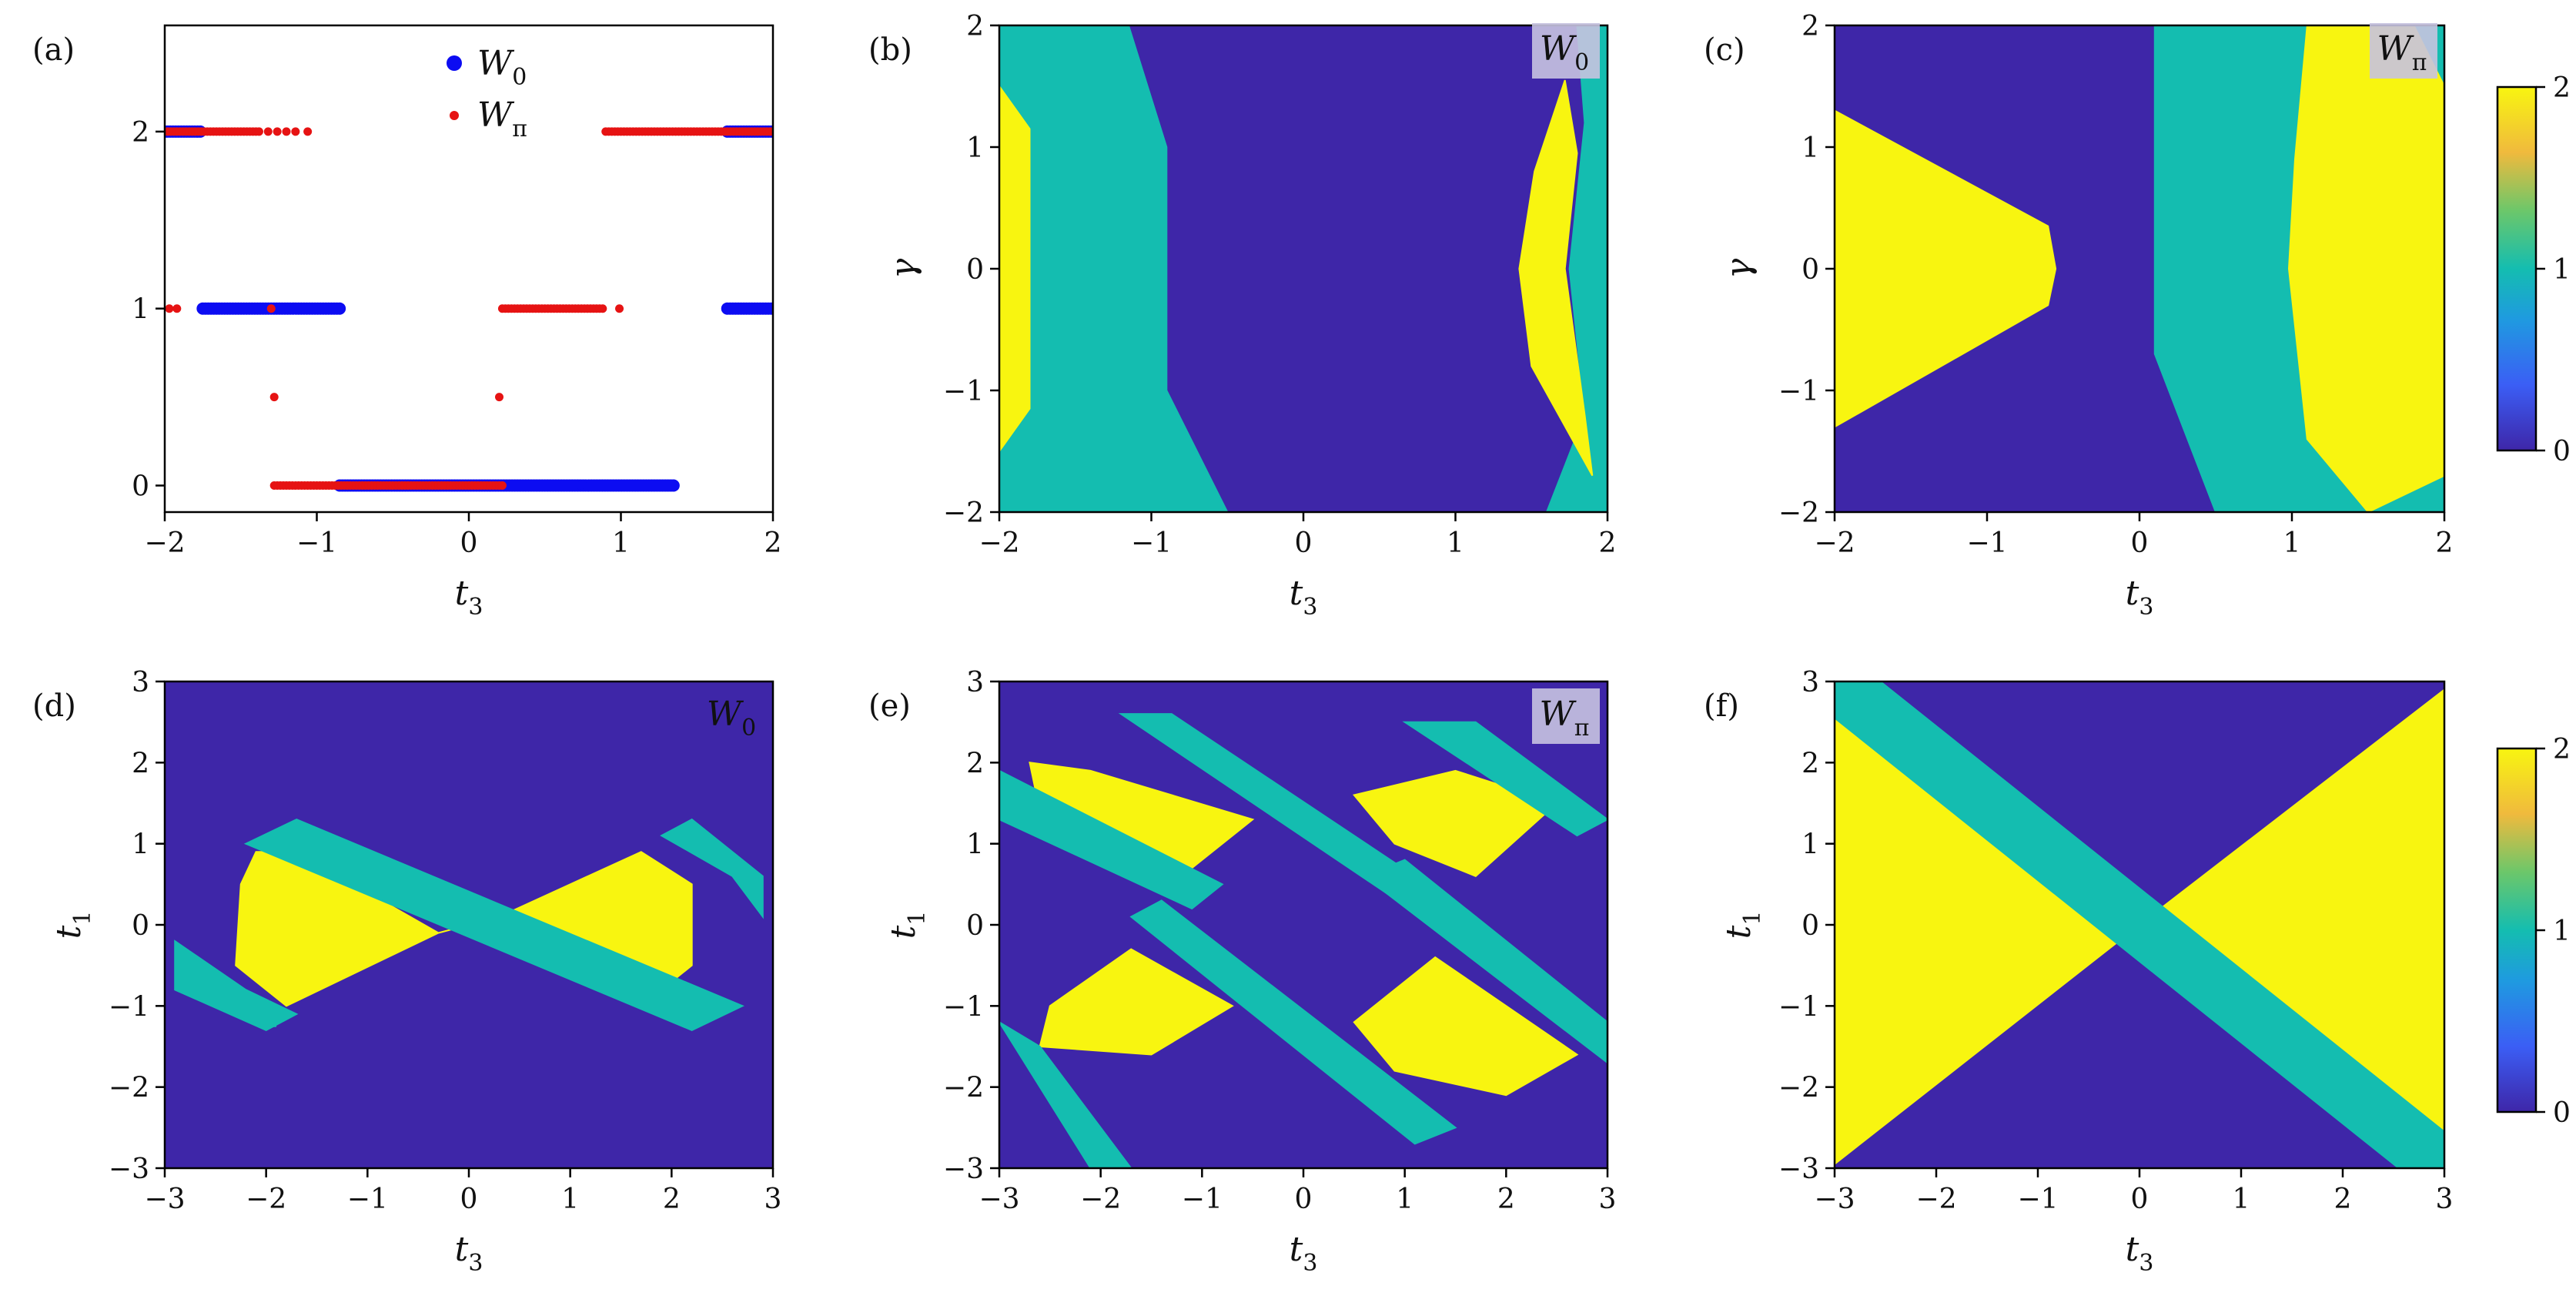 The width and height of the screenshot is (2576, 1296). I want to click on y-tick-label: 3, so click(1811, 682).